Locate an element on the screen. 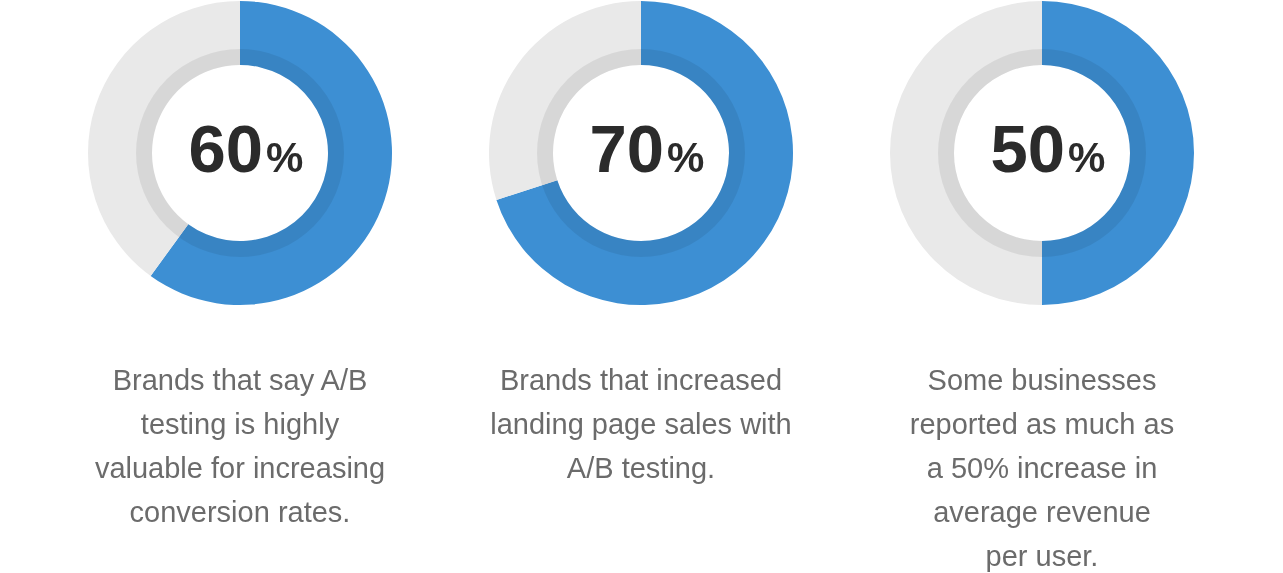 The width and height of the screenshot is (1283, 573). data-label: 60% is located at coordinates (246, 148).